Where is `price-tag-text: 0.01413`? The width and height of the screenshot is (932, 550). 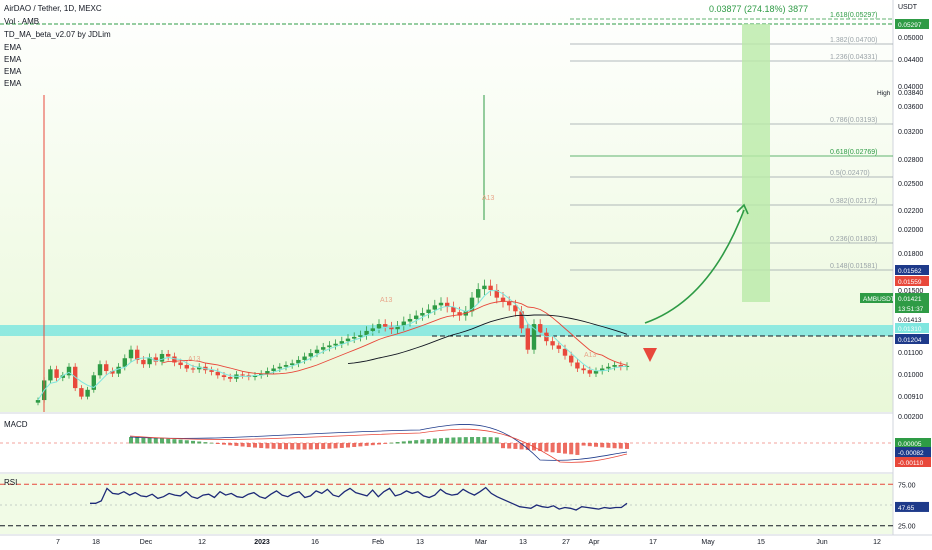
price-tag-text: 0.01413 is located at coordinates (910, 320).